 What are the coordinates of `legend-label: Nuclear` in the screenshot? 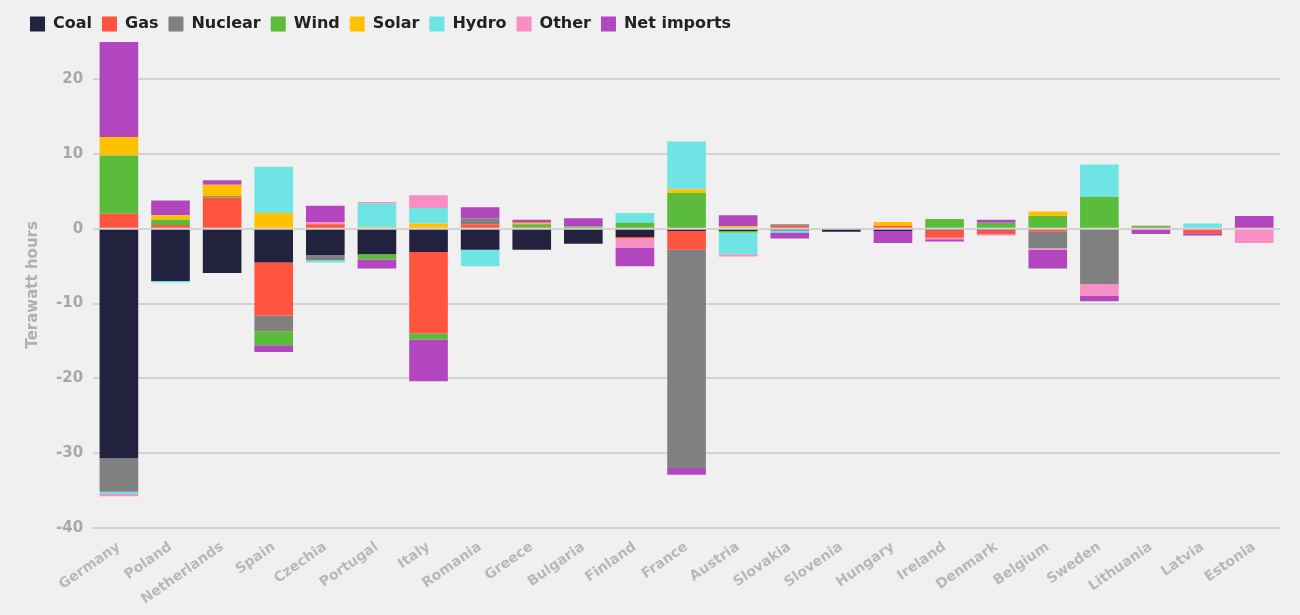 It's located at (226, 23).